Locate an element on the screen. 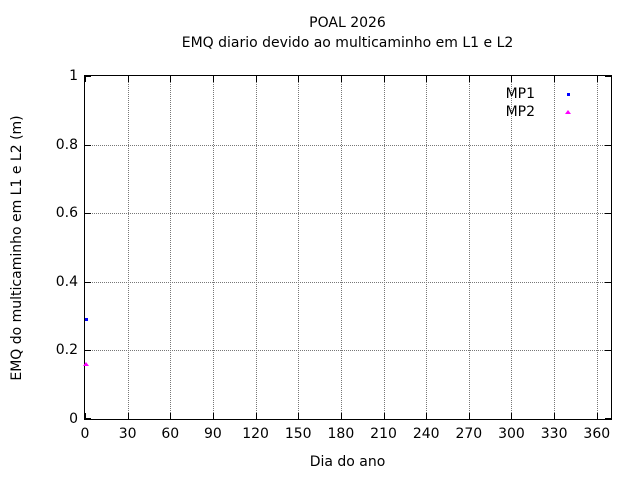  x-tick-label: 0 is located at coordinates (85, 434).